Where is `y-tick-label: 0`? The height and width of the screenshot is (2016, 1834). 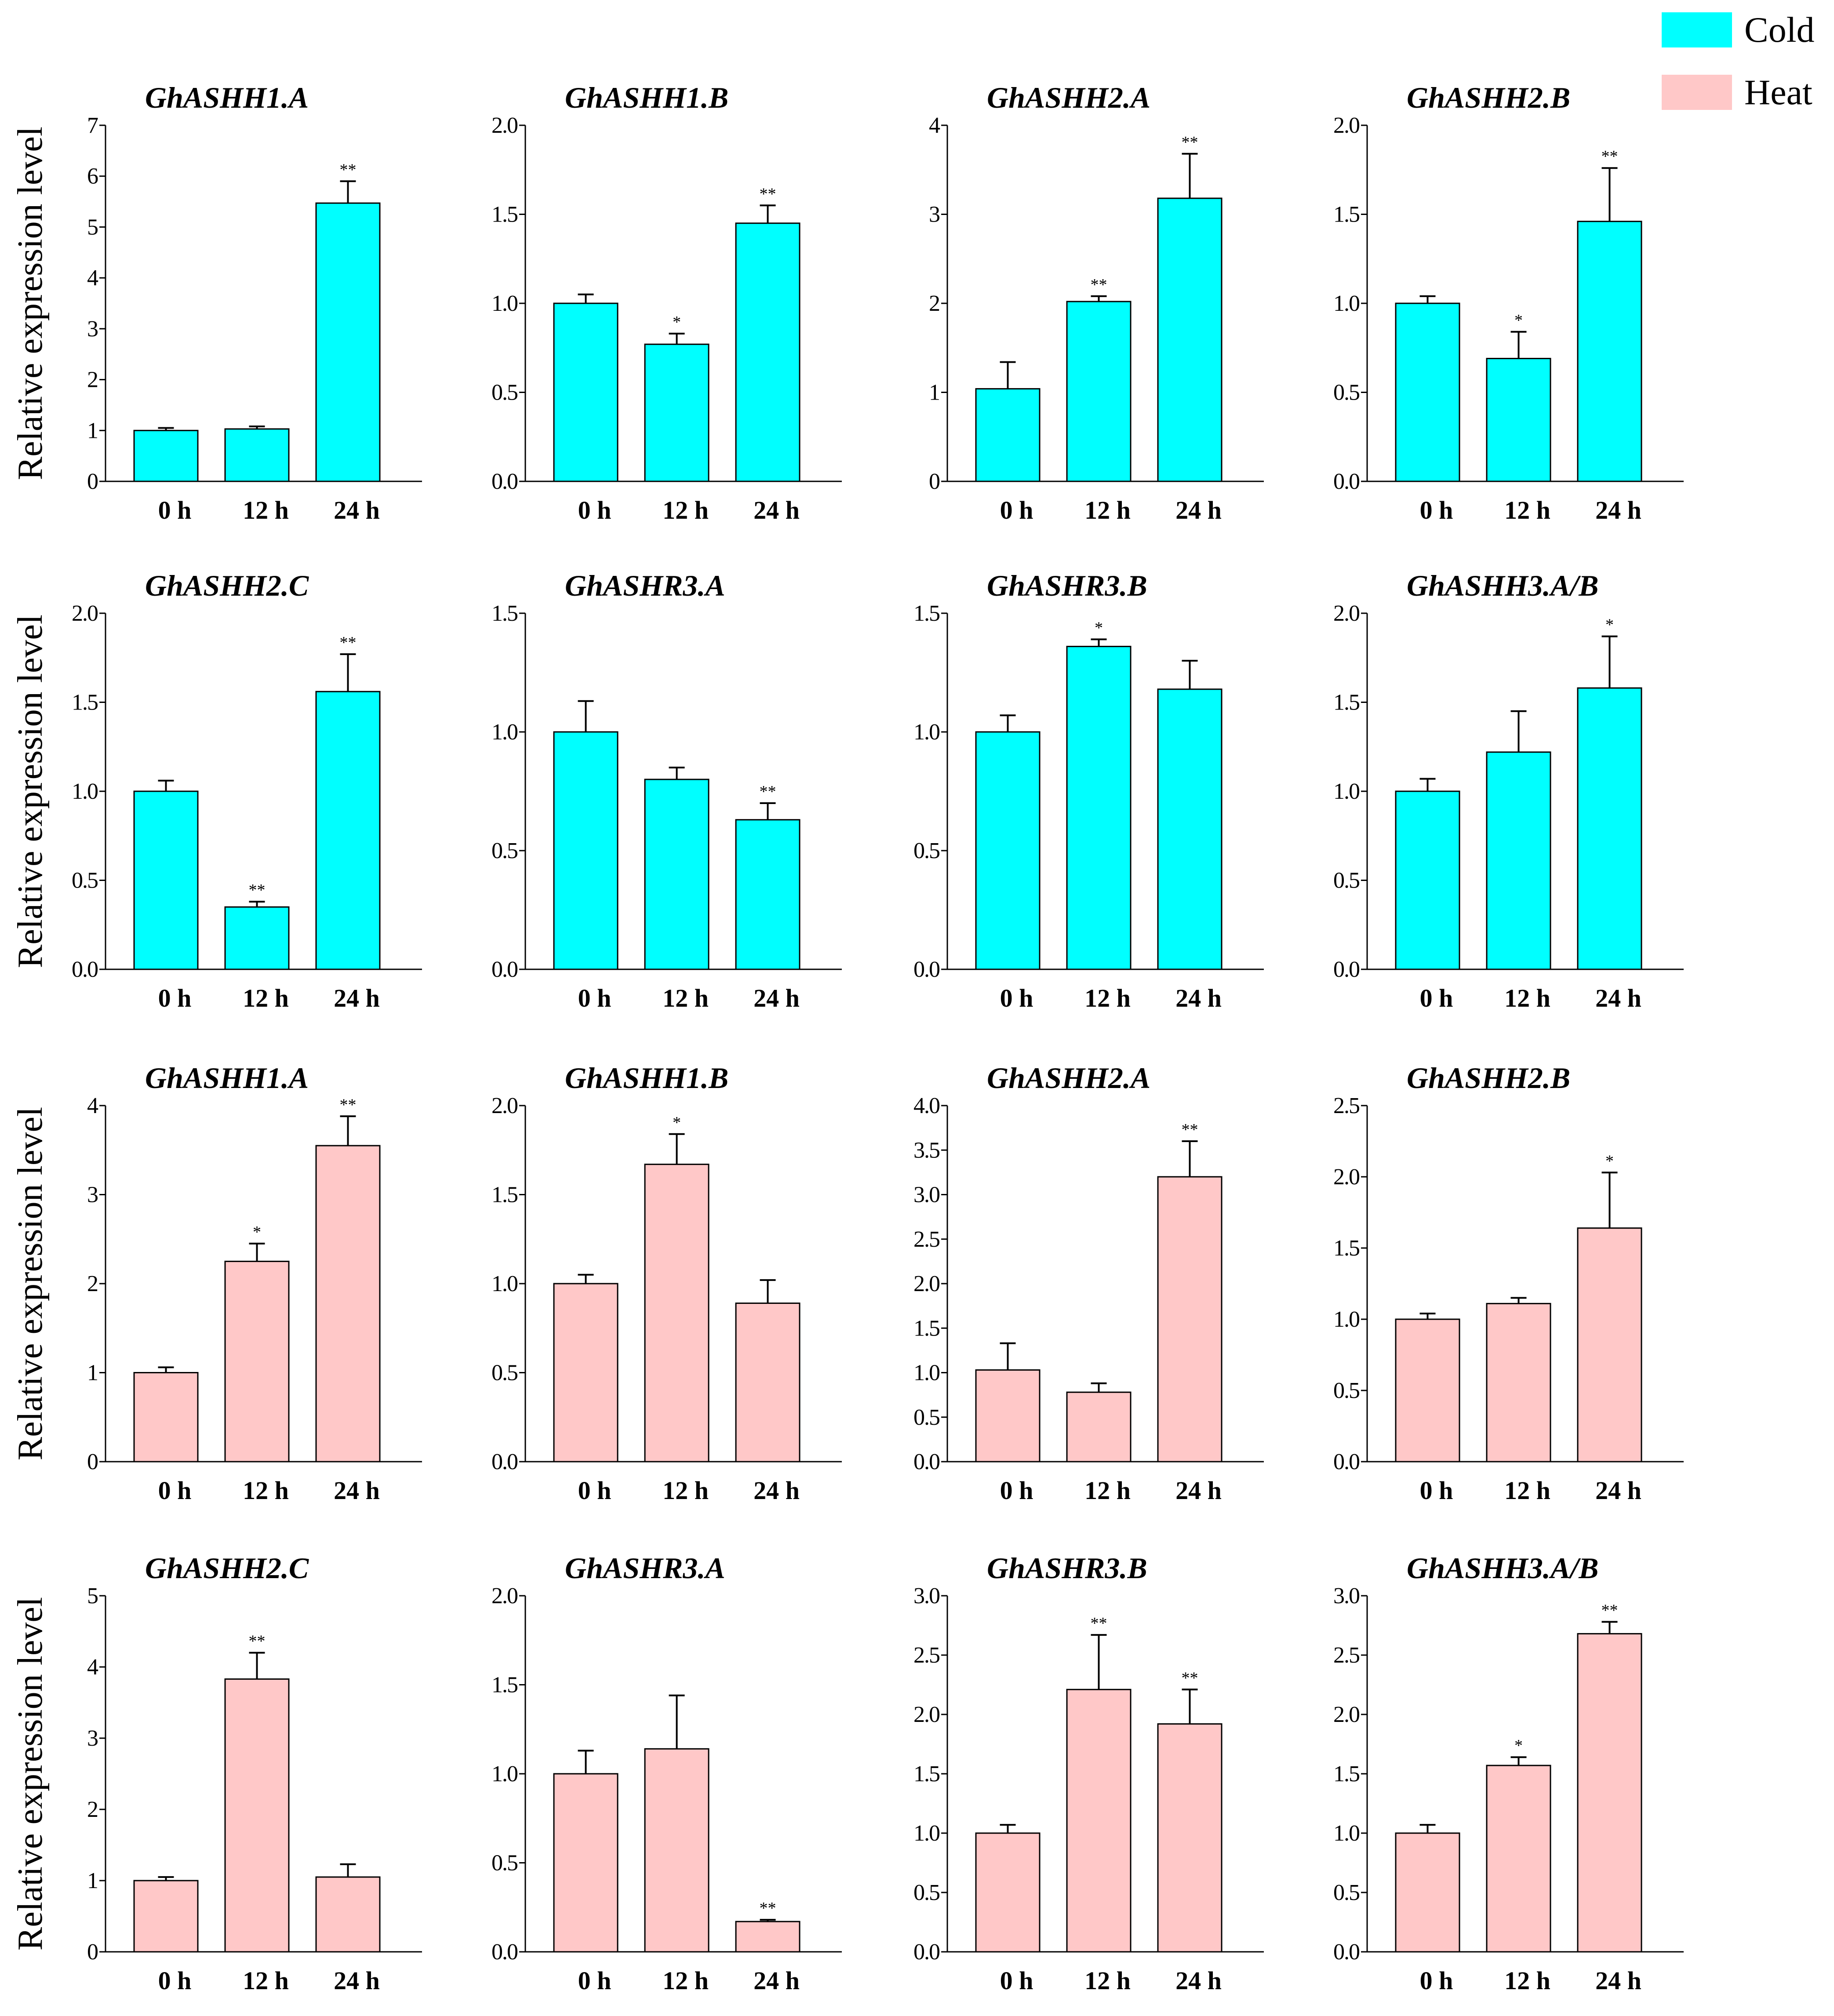 y-tick-label: 0 is located at coordinates (934, 482).